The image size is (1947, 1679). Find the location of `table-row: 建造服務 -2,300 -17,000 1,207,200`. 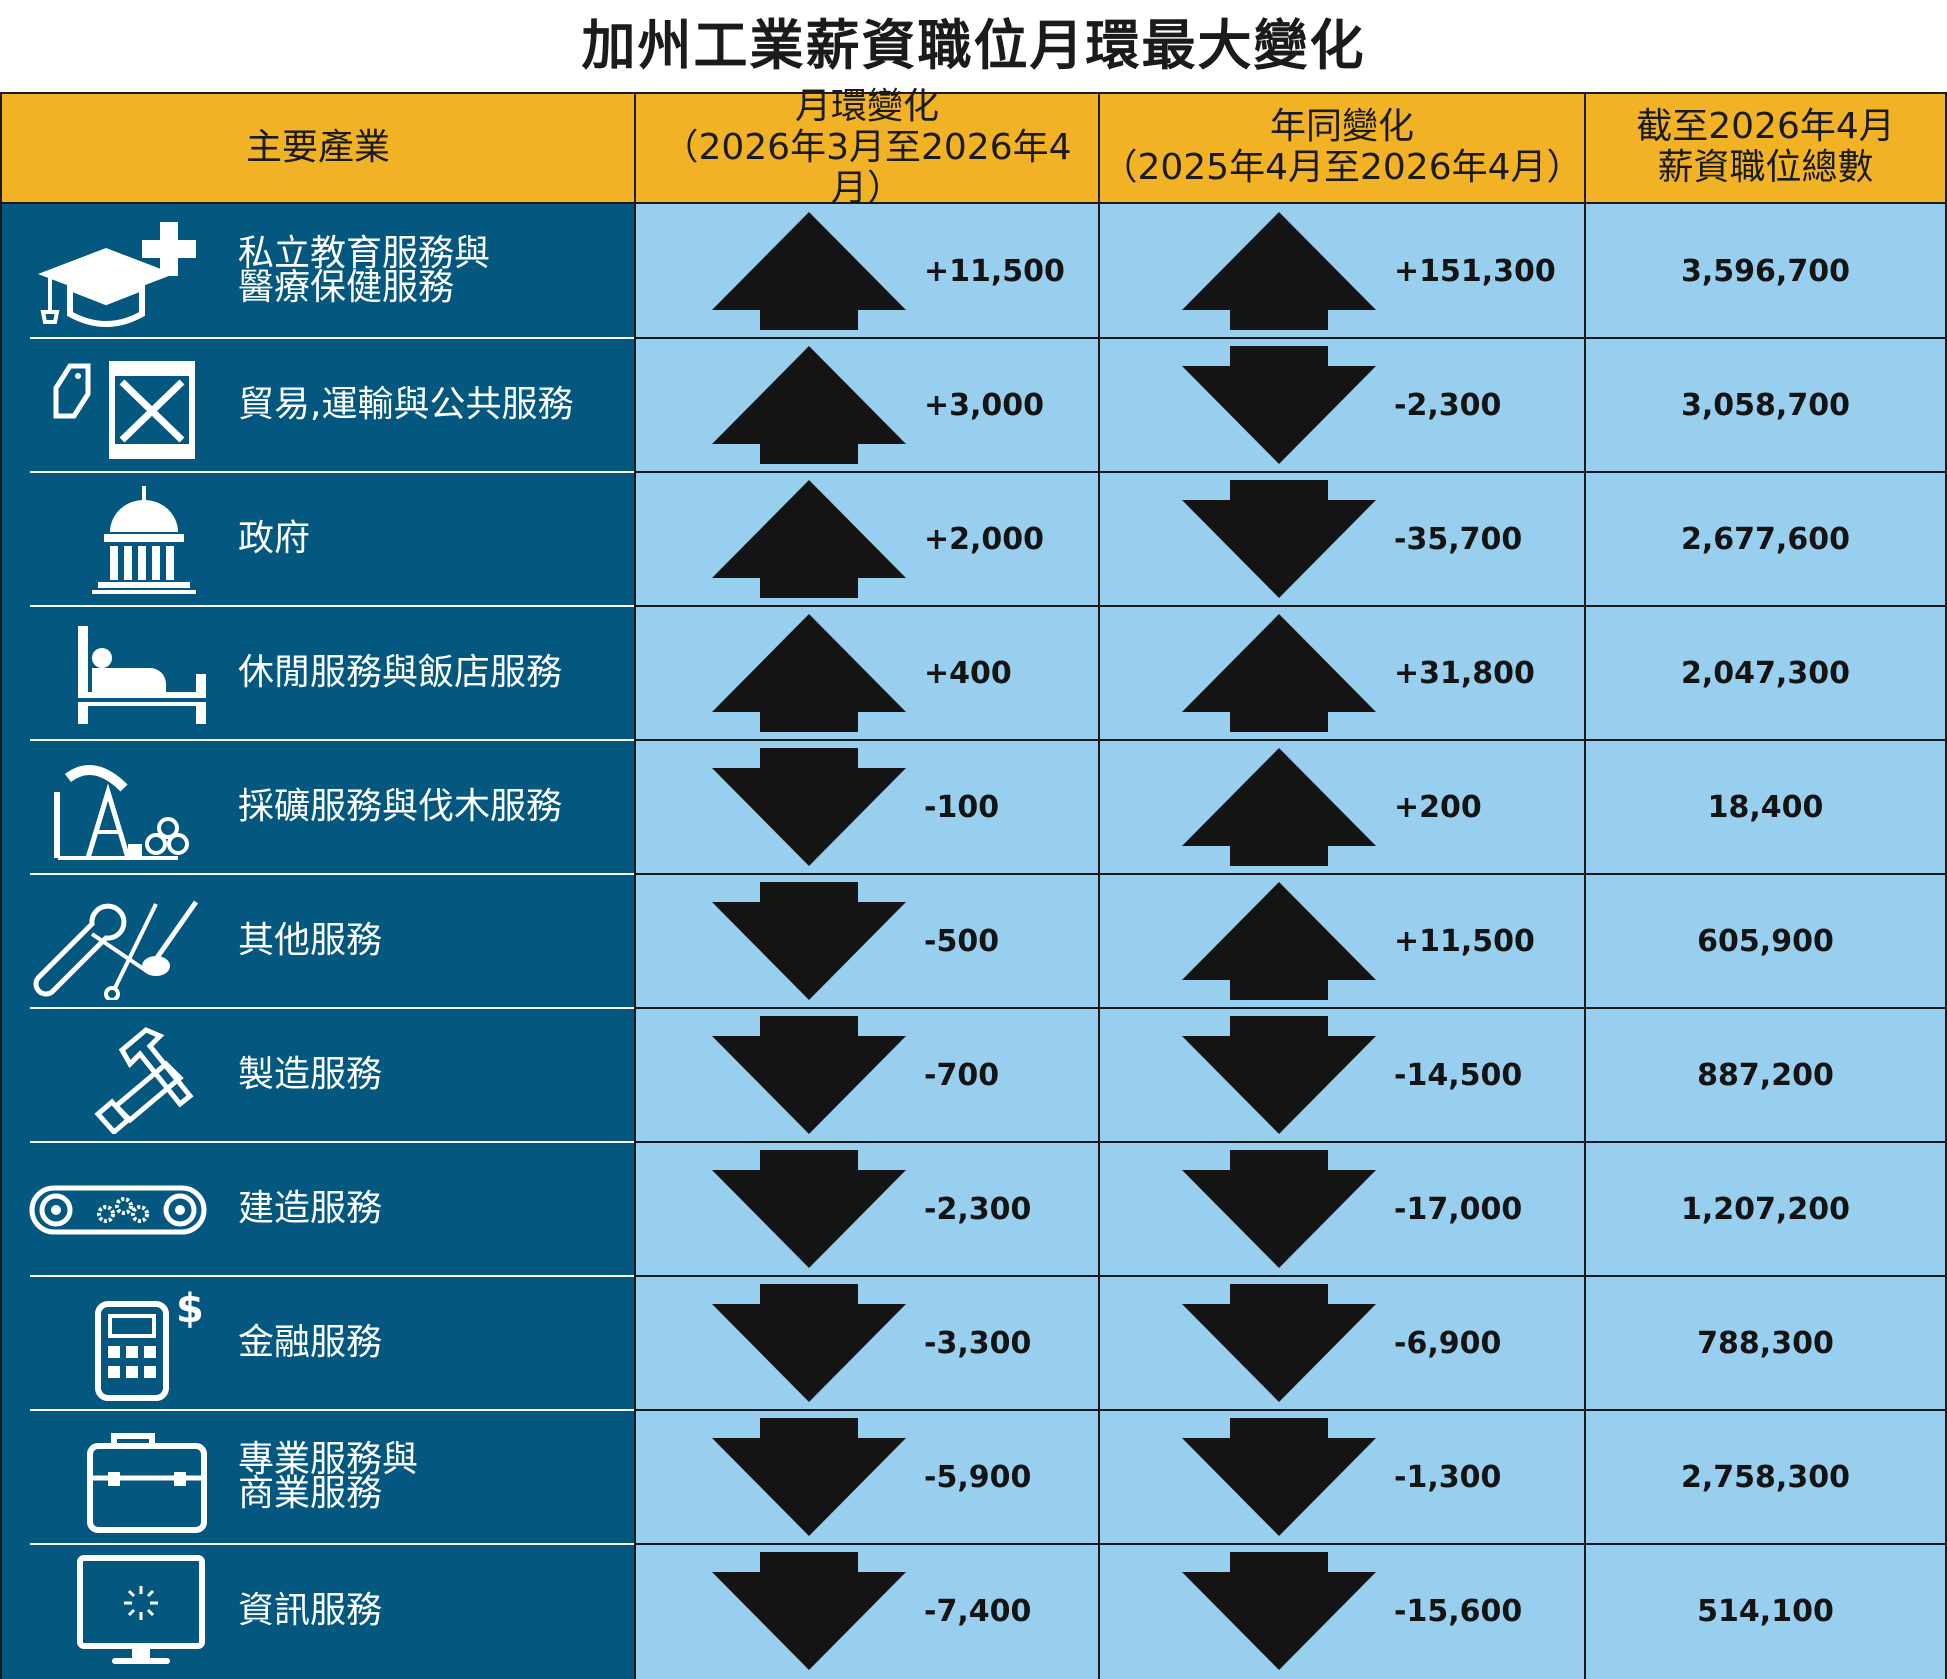

table-row: 建造服務 -2,300 -17,000 1,207,200 is located at coordinates (973, 1209).